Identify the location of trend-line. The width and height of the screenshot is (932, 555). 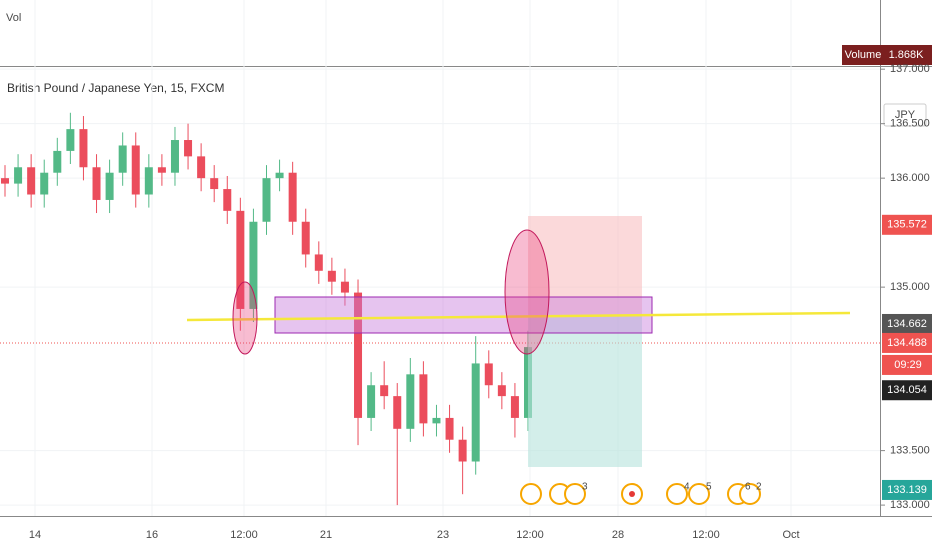
(518, 316).